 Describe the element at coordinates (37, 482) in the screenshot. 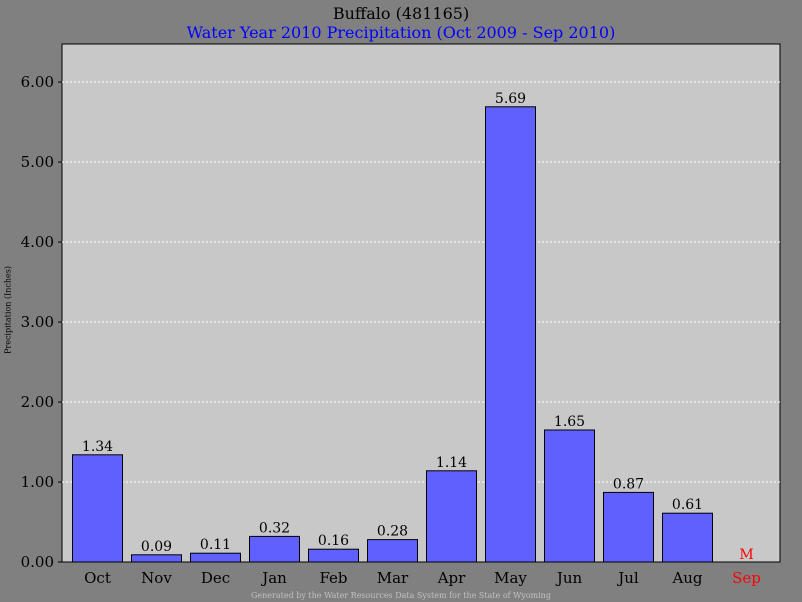

I see `y-tick-label: 1.00` at that location.